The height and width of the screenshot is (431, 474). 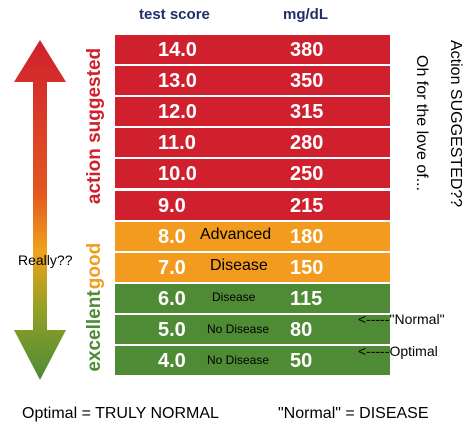 I want to click on side-label-excellent: excellent, so click(x=94, y=331).